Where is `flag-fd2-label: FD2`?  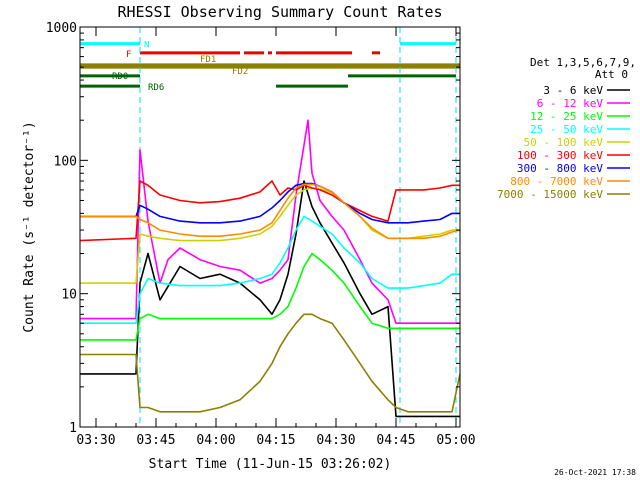 flag-fd2-label: FD2 is located at coordinates (240, 72).